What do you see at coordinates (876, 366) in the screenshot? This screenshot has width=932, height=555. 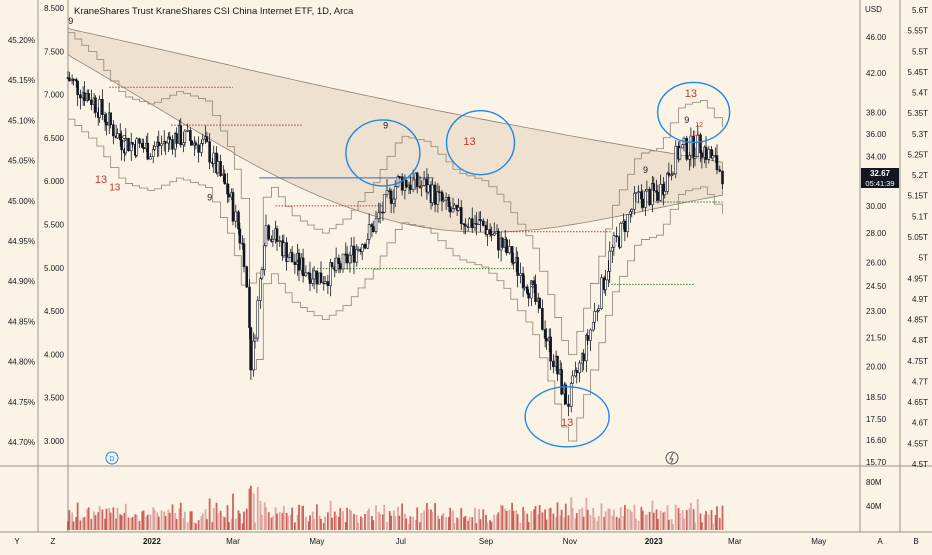 I see `right-price-tick: 20.00` at bounding box center [876, 366].